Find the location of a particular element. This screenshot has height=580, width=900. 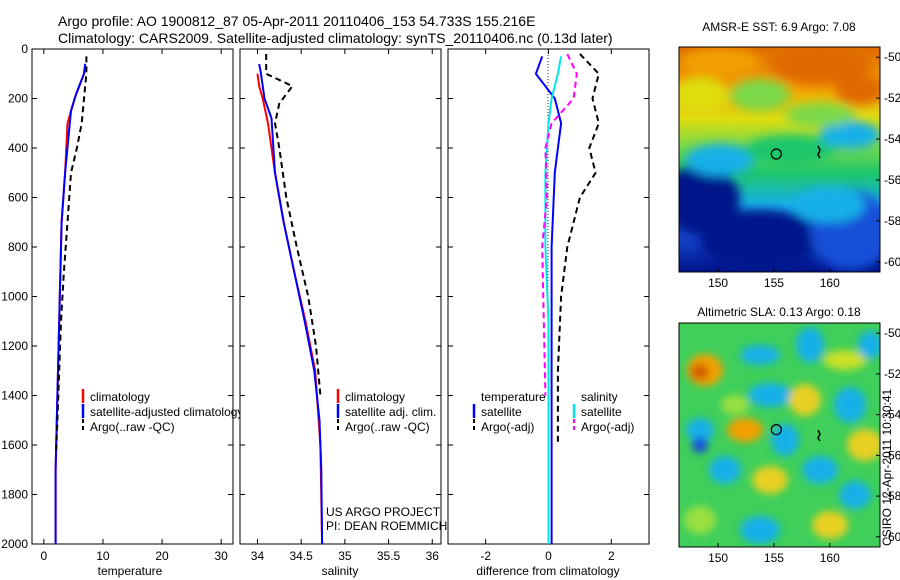

sla-map-title: Altimetric SLA: 0.13 Argo: 0.18 is located at coordinates (779, 312).